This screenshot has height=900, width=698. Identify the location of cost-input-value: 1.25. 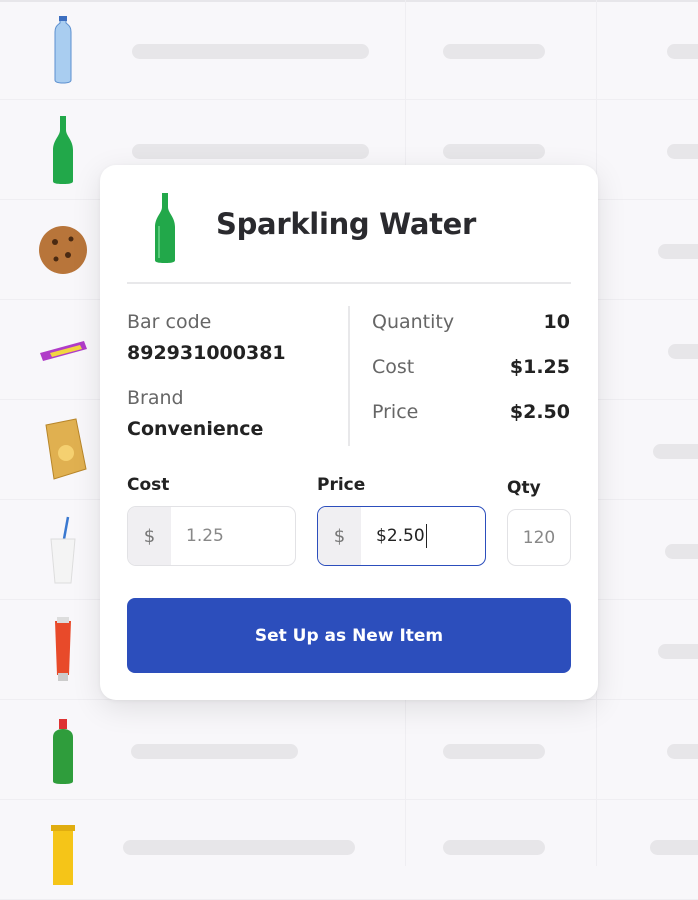
(205, 536).